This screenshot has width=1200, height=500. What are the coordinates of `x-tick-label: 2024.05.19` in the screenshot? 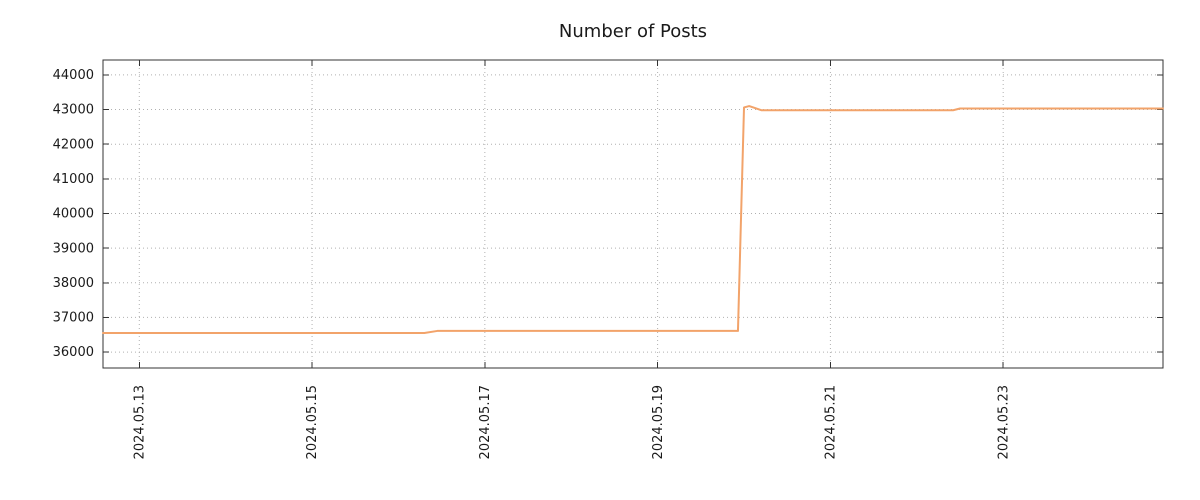 It's located at (658, 422).